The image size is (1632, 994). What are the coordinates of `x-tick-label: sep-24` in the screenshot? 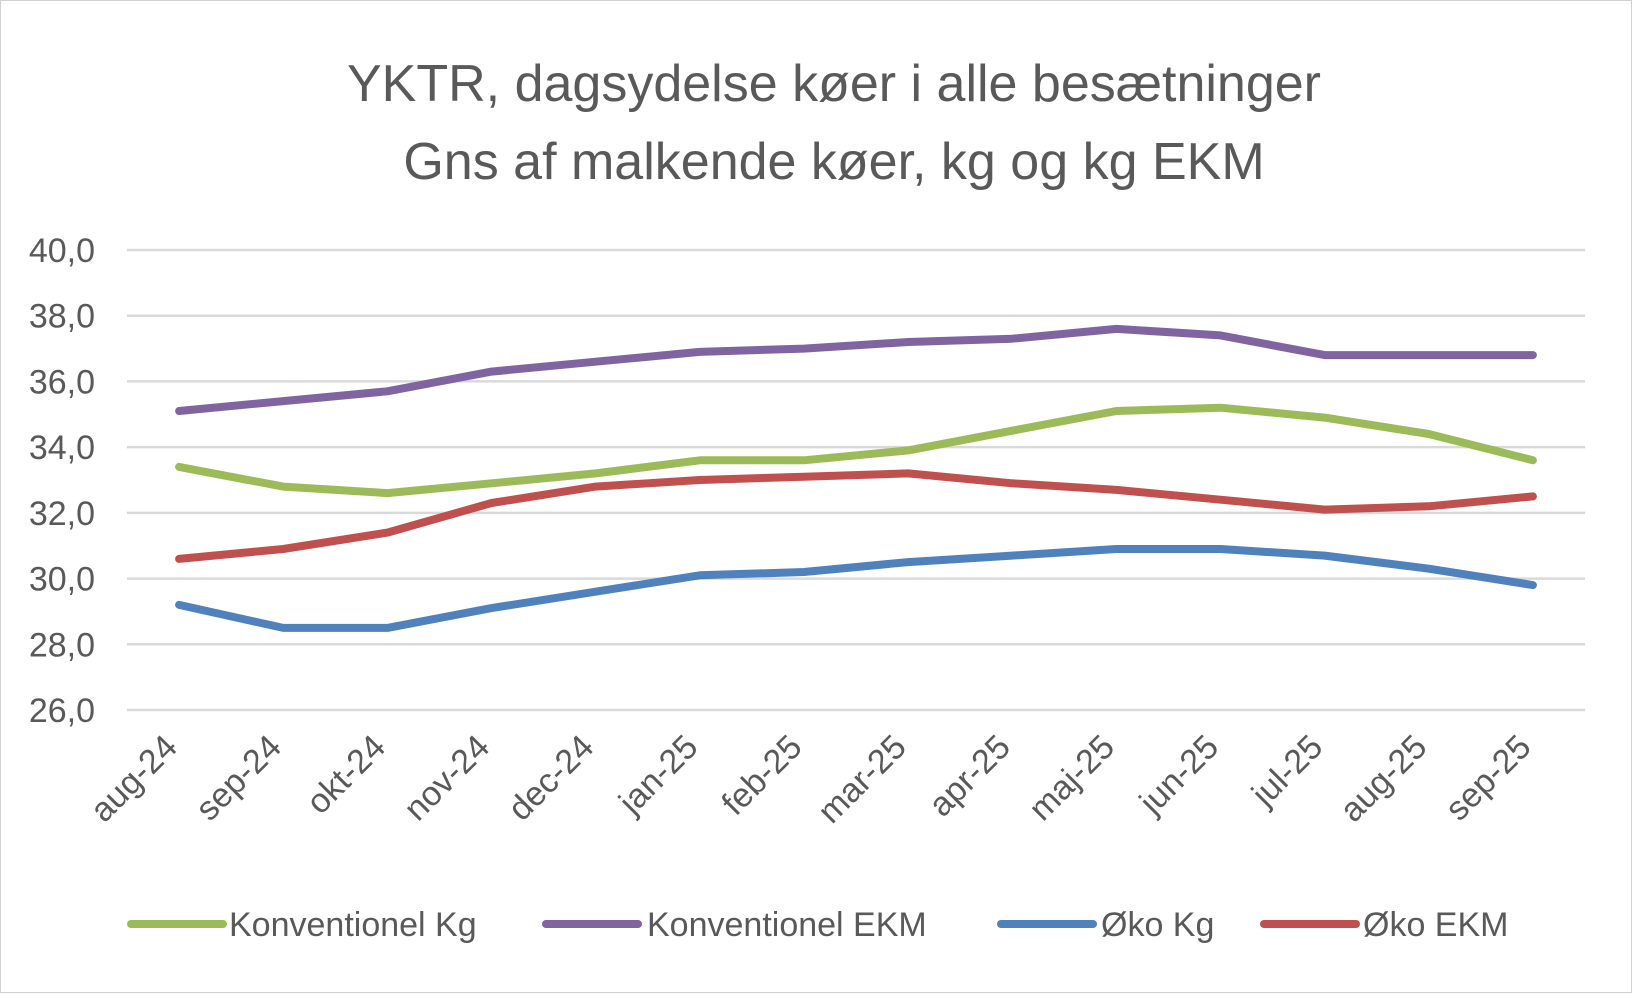 It's located at (238, 778).